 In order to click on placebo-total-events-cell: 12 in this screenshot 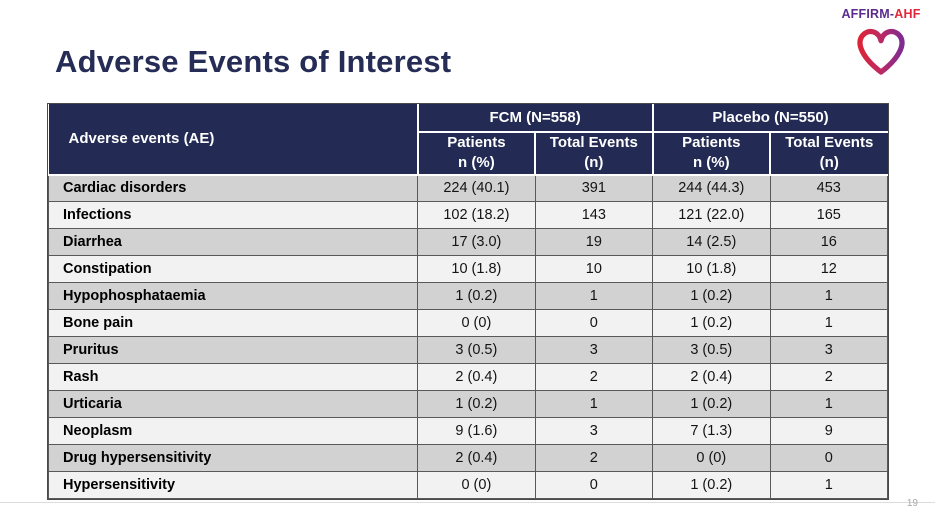, I will do `click(829, 269)`.